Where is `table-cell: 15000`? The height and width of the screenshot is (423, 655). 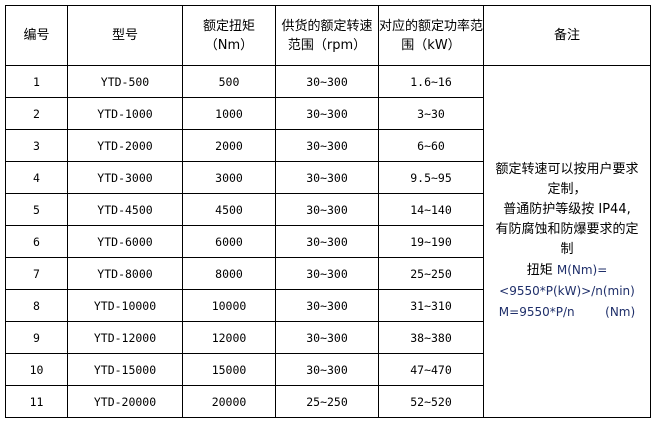
table-cell: 15000 is located at coordinates (229, 369).